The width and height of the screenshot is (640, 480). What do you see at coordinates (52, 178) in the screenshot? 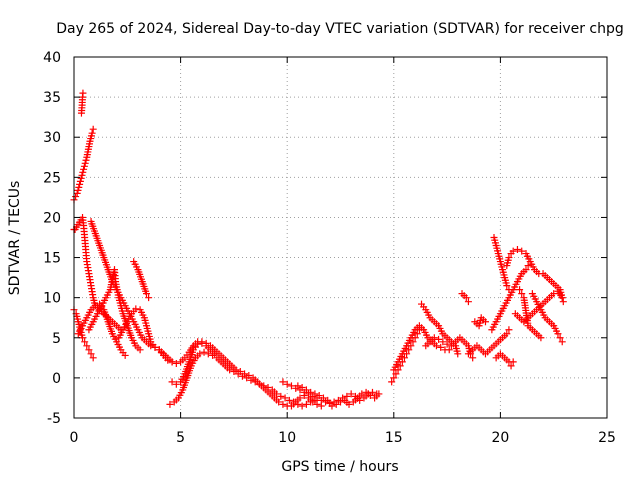
I see `y-tick-label: 25` at bounding box center [52, 178].